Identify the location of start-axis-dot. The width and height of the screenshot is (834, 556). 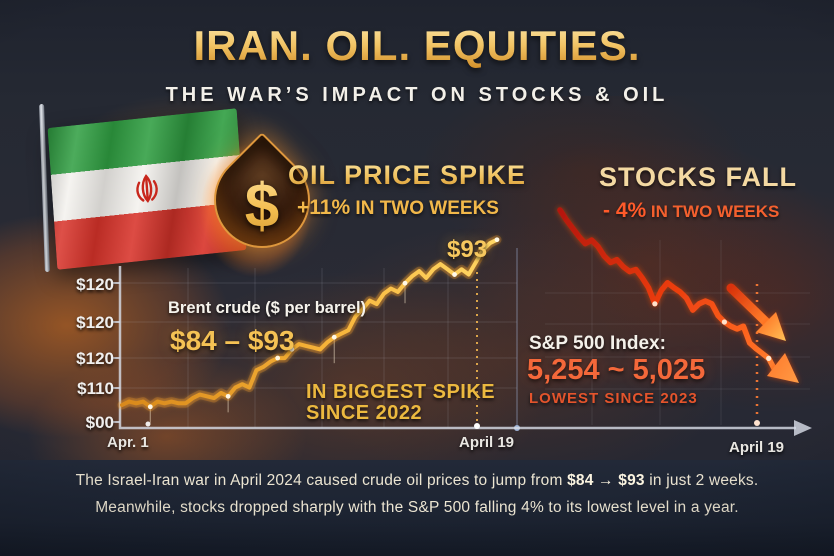
(148, 424).